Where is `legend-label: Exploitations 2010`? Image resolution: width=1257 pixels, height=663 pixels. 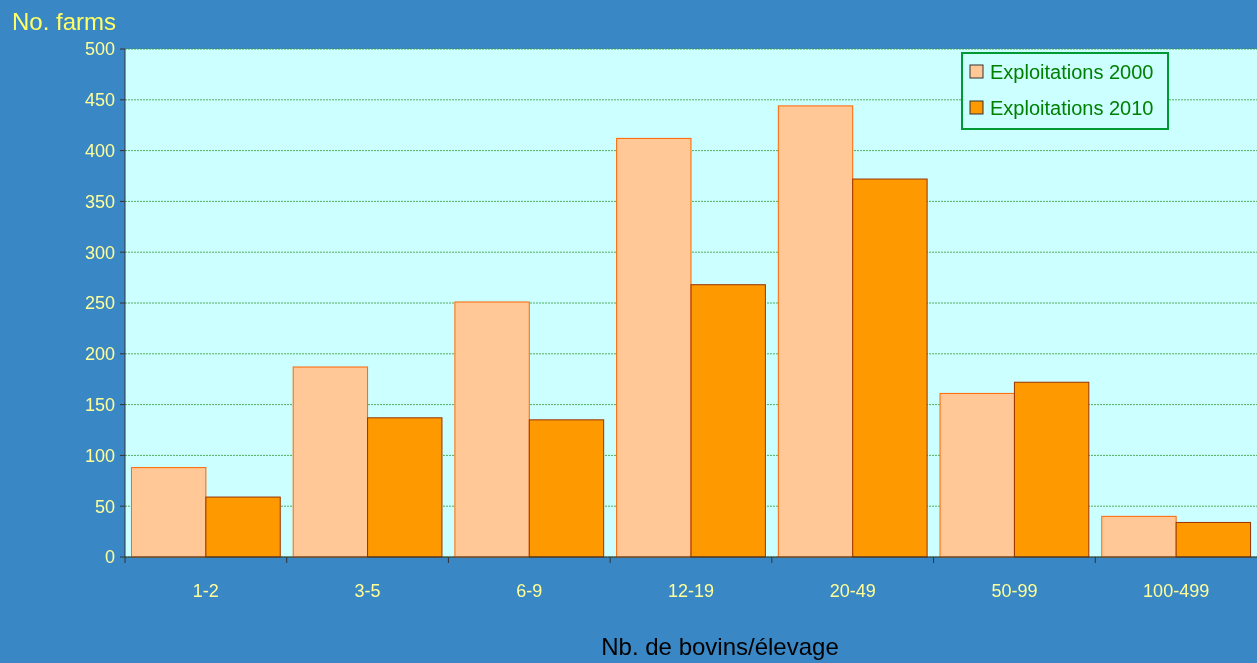 legend-label: Exploitations 2010 is located at coordinates (1072, 108).